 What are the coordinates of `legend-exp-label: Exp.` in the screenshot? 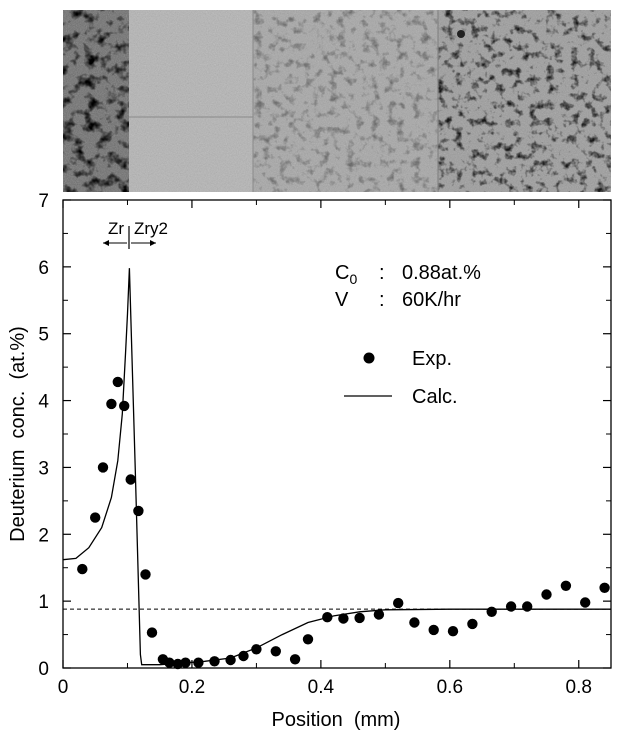 It's located at (432, 359).